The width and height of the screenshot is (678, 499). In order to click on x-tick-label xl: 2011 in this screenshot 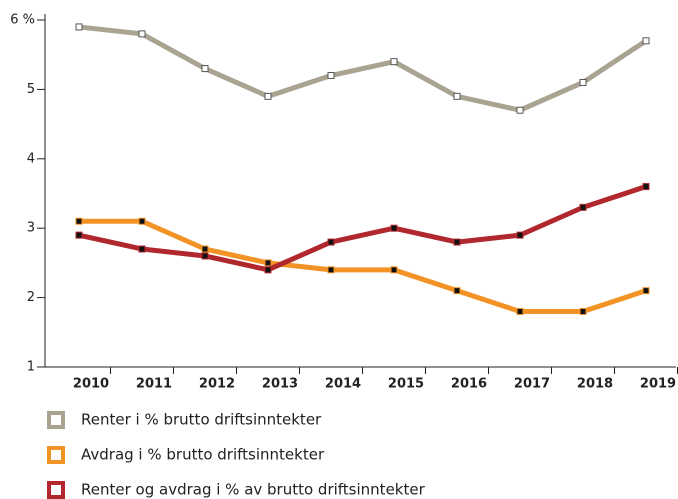, I will do `click(154, 384)`.